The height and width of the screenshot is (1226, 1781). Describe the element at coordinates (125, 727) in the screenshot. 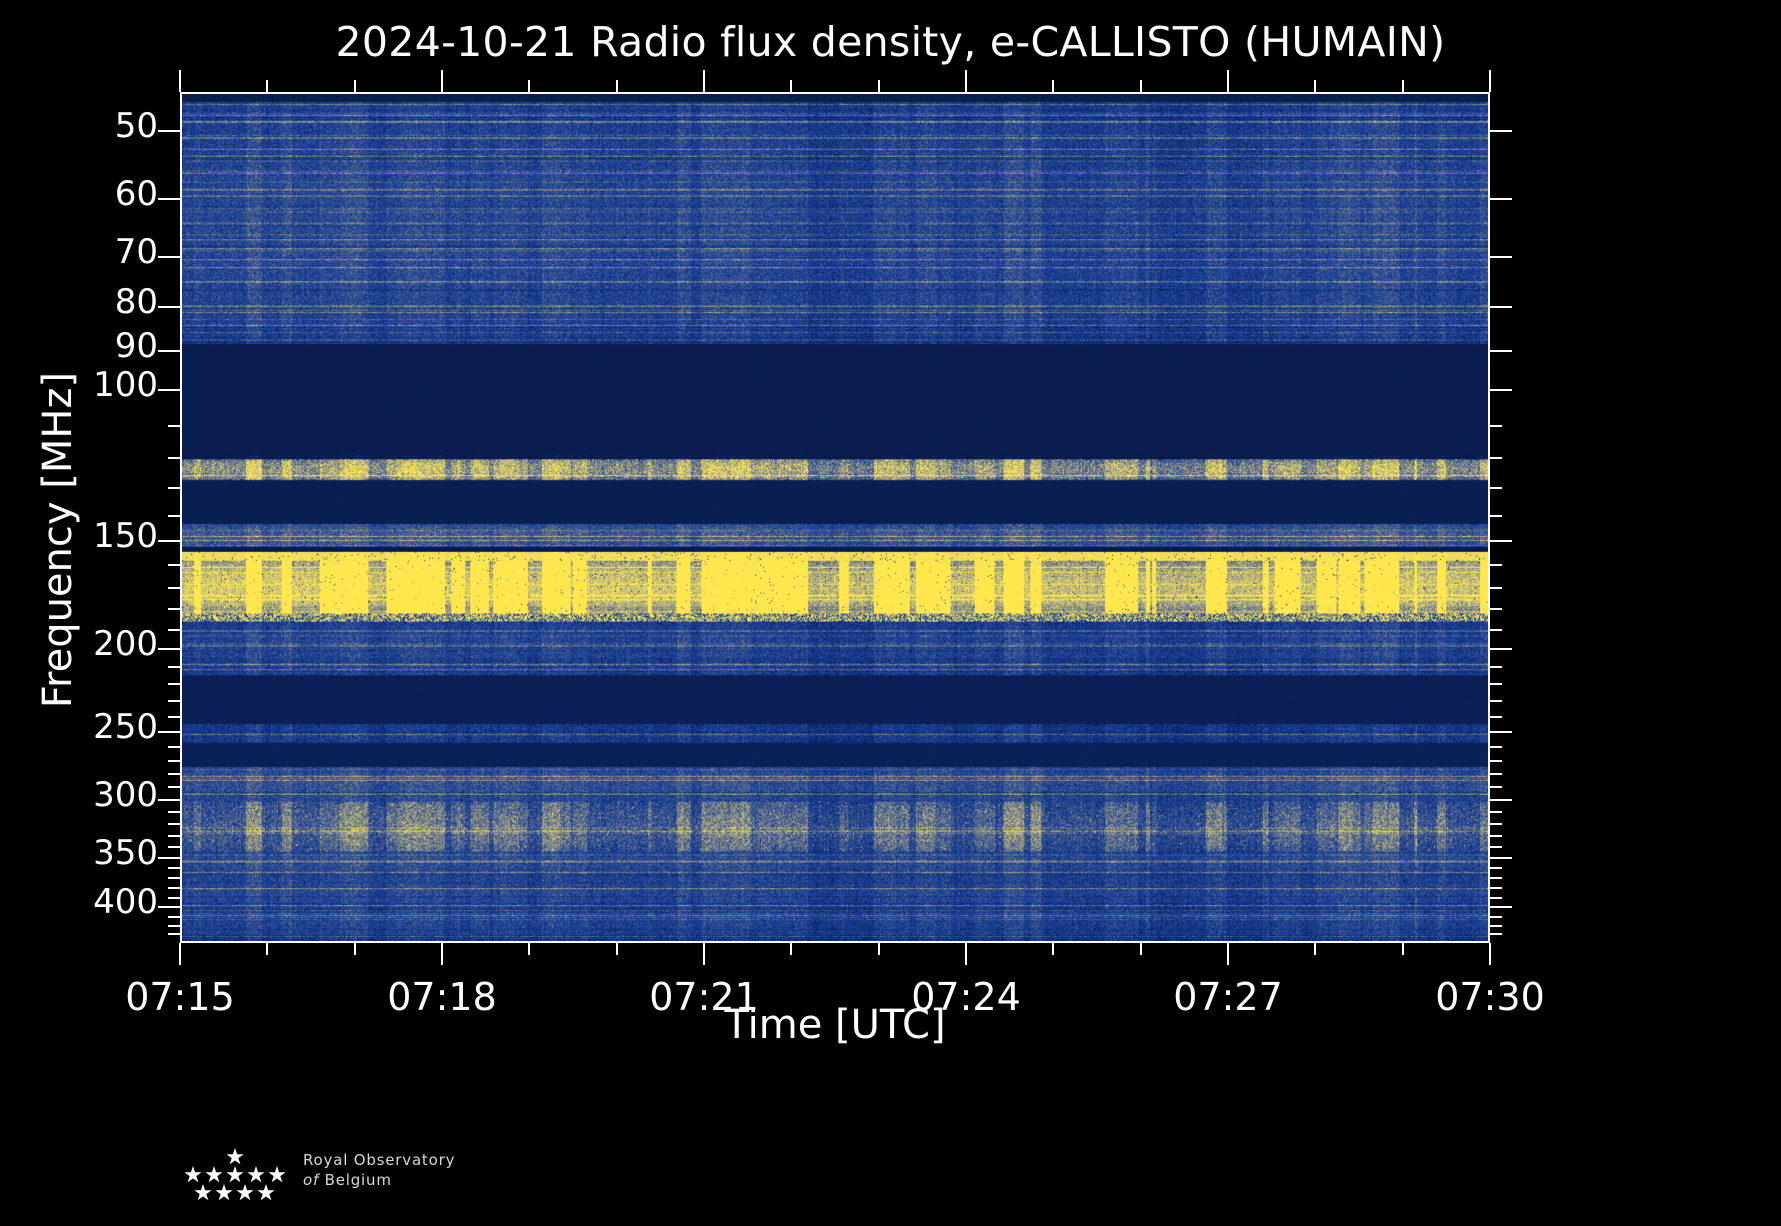

I see `y-tick-label: 250` at that location.